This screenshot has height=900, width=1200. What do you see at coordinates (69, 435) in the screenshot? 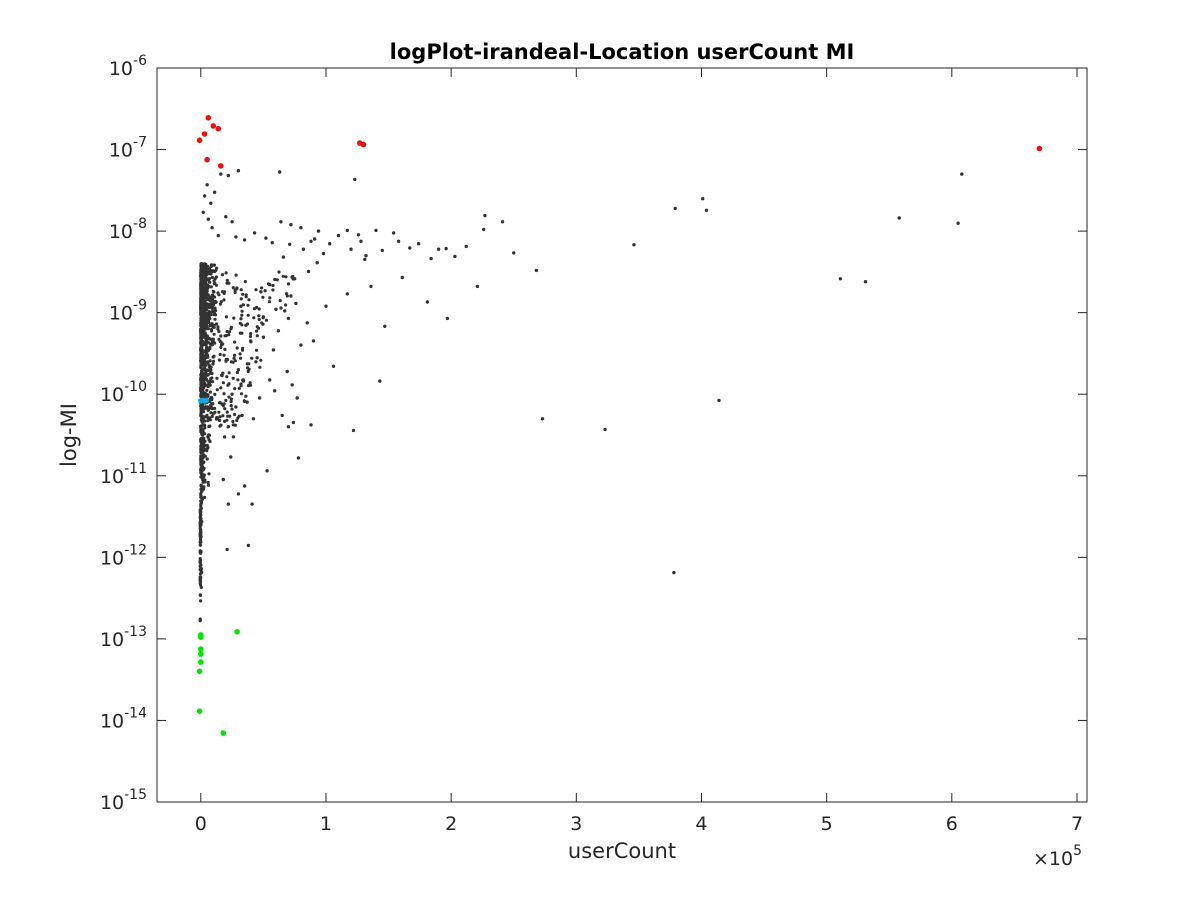
I see `y-axis-label: log-MI` at bounding box center [69, 435].